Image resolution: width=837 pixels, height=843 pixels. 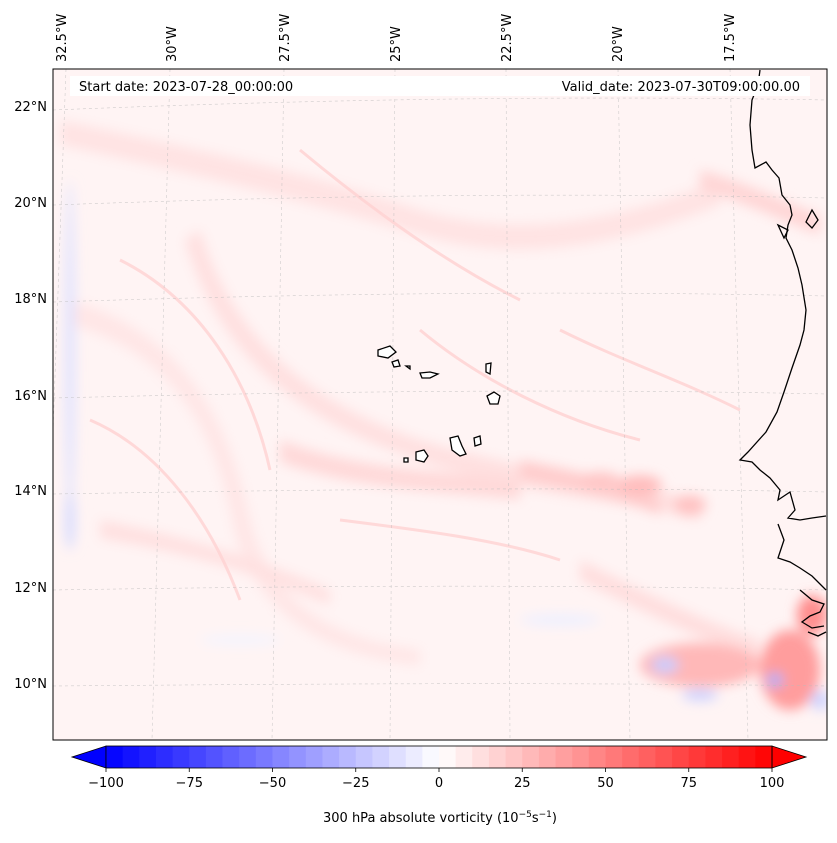 I want to click on lon-label: 20°W, so click(x=618, y=44).